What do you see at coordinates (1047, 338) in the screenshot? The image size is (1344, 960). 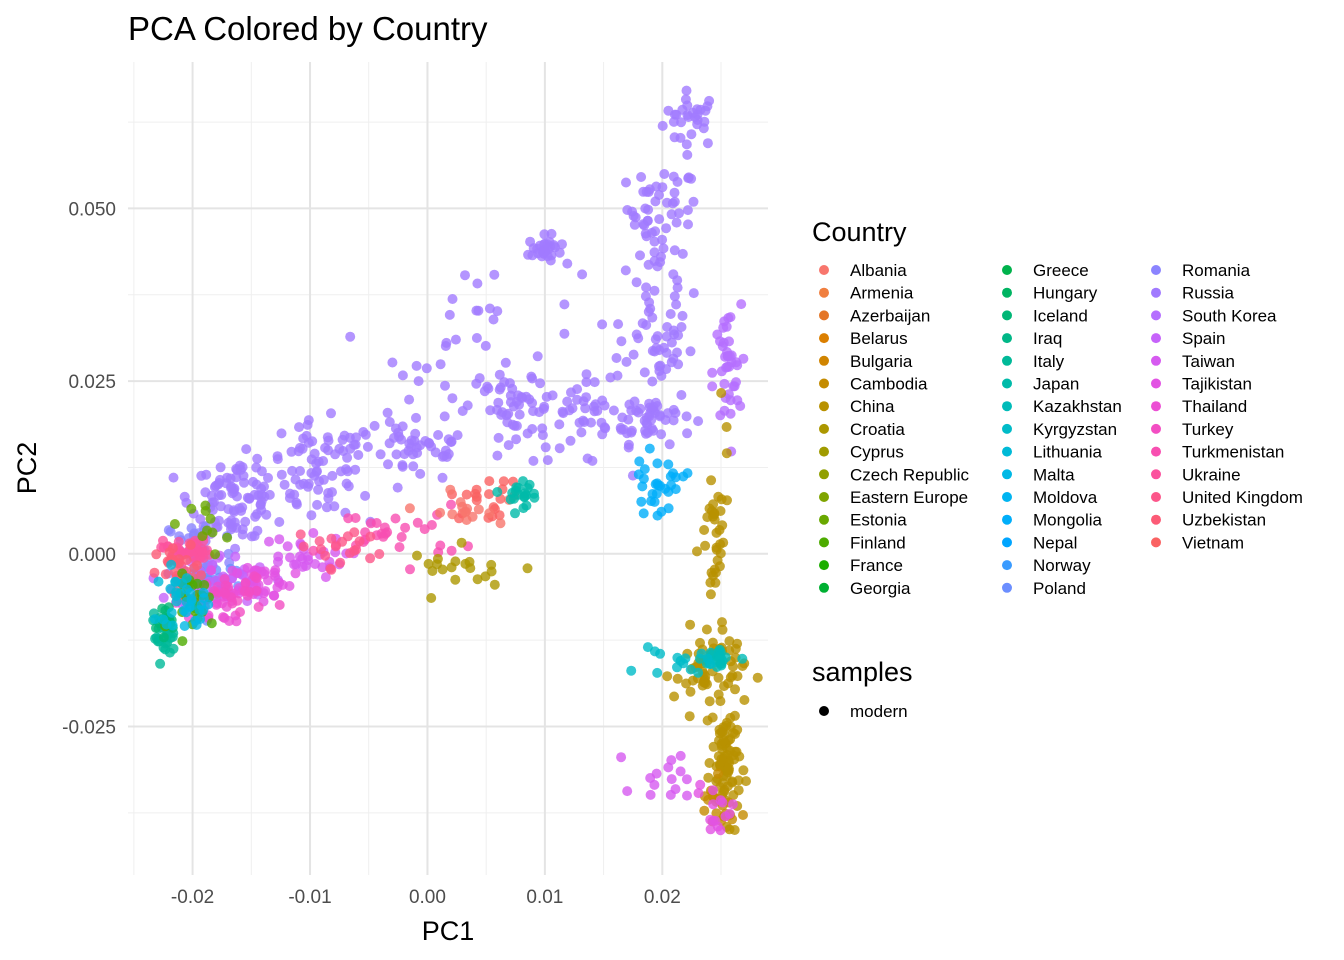 I see `legend-label: Iraq` at bounding box center [1047, 338].